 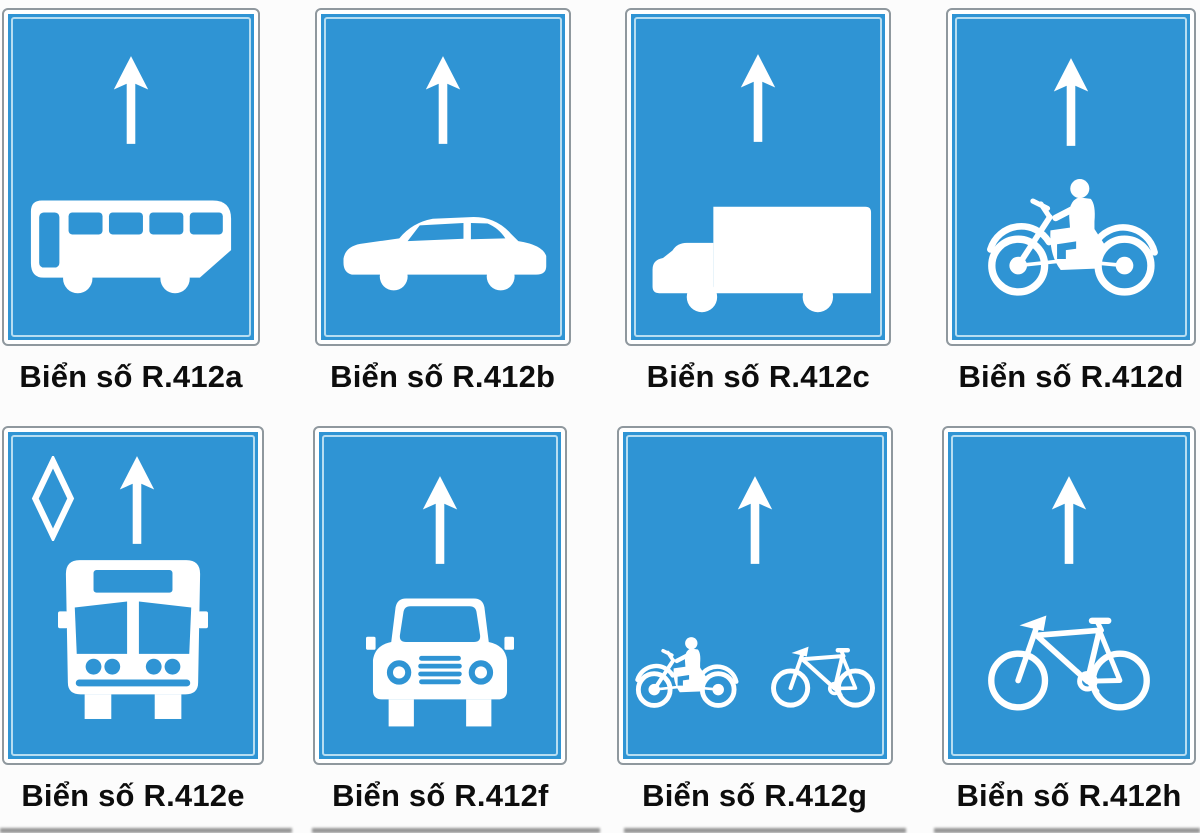 I want to click on sign-plate-r412f, so click(x=440, y=595).